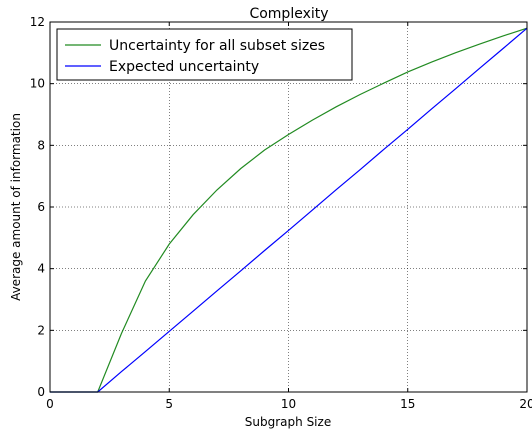 This screenshot has height=431, width=532. What do you see at coordinates (41, 269) in the screenshot?
I see `y-tick-label: 4` at bounding box center [41, 269].